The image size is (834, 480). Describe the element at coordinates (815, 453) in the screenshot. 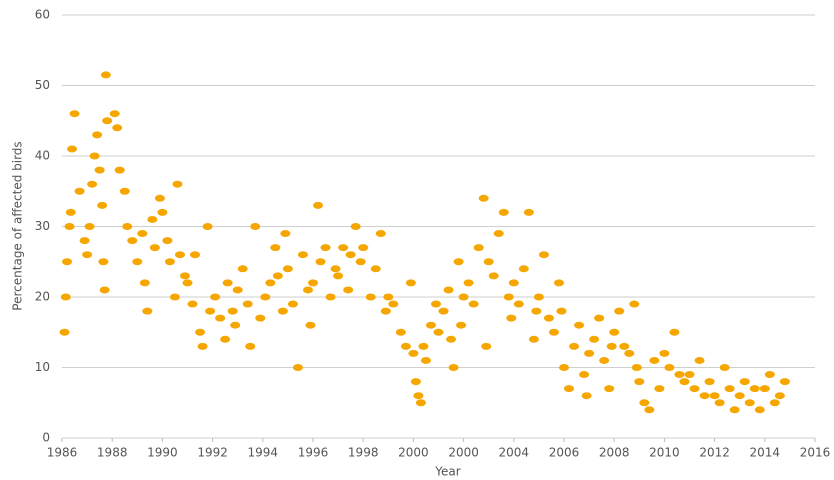

I see `x-tick-label: 2016` at that location.